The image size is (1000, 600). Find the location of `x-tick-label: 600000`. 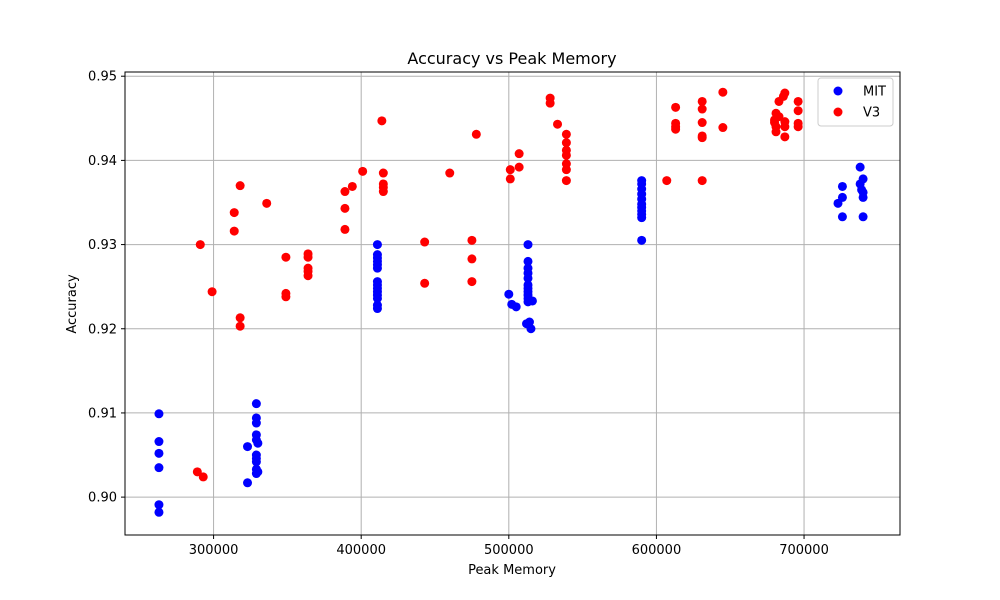

x-tick-label: 600000 is located at coordinates (657, 550).